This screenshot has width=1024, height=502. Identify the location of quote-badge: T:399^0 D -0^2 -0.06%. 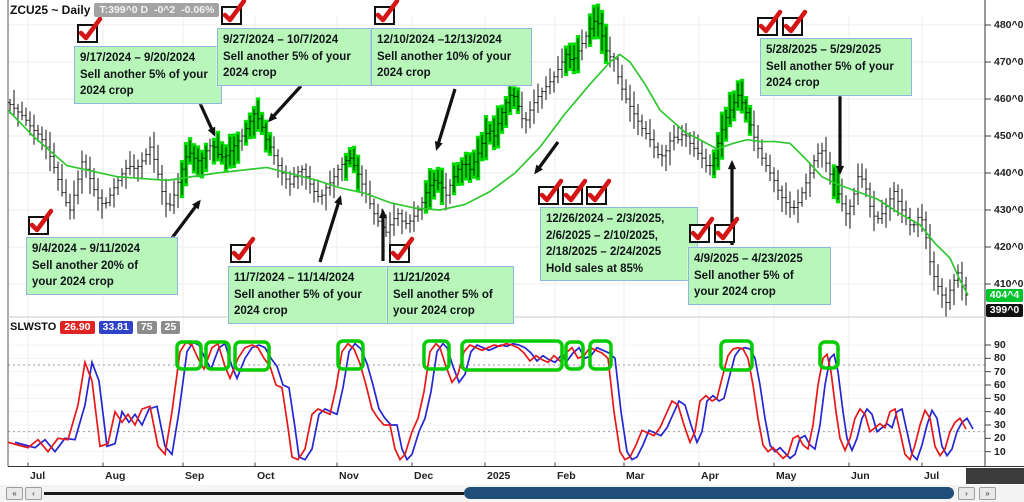
(157, 9).